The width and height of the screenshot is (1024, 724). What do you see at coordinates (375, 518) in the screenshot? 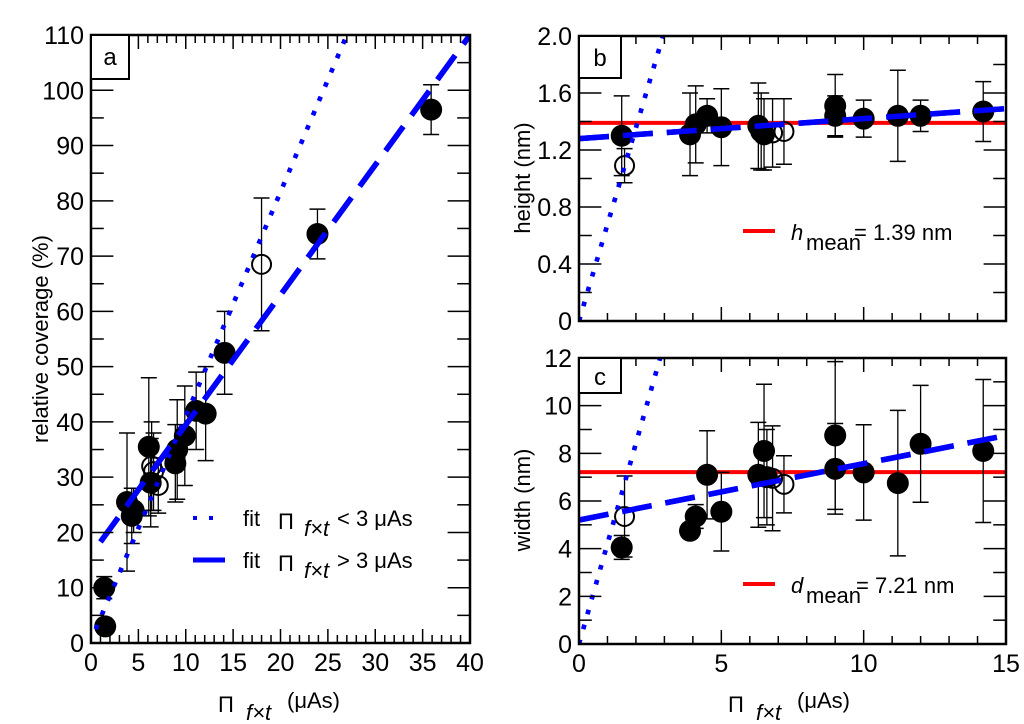
I see `legend-label-suffix: < 3 μAs` at bounding box center [375, 518].